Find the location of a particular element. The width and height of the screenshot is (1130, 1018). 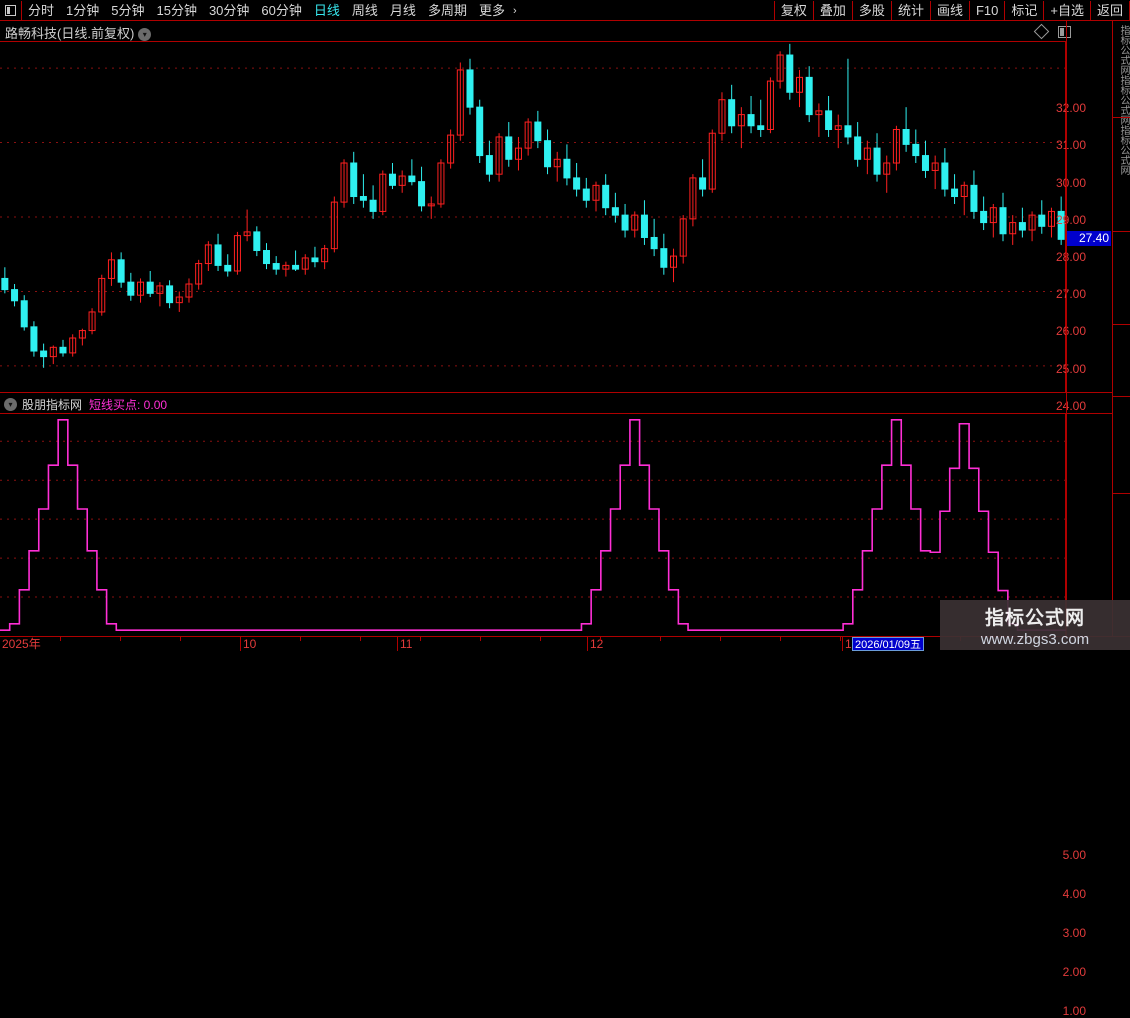

period-button-6: 日线 is located at coordinates (326, 10).